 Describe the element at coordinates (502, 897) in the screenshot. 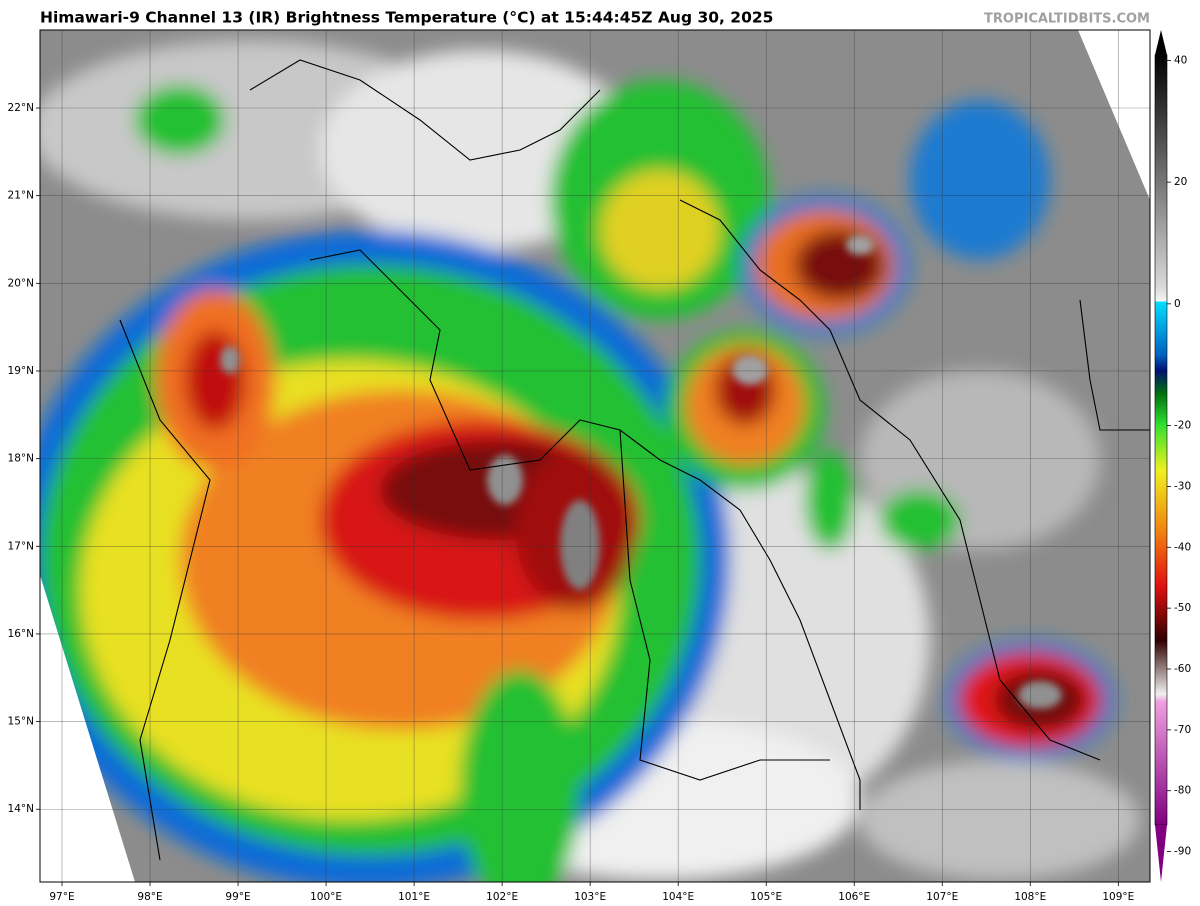

I see `lon-tick-label: 102°E` at that location.